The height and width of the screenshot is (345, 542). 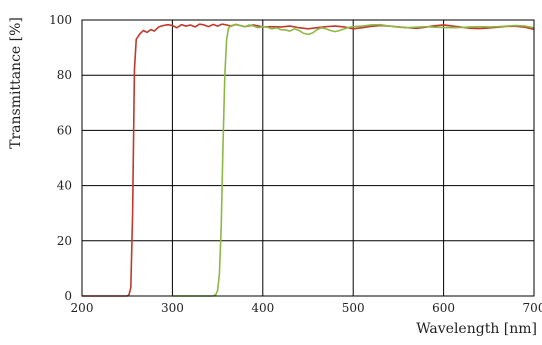 What do you see at coordinates (68, 296) in the screenshot?
I see `y-tick-label: 0` at bounding box center [68, 296].